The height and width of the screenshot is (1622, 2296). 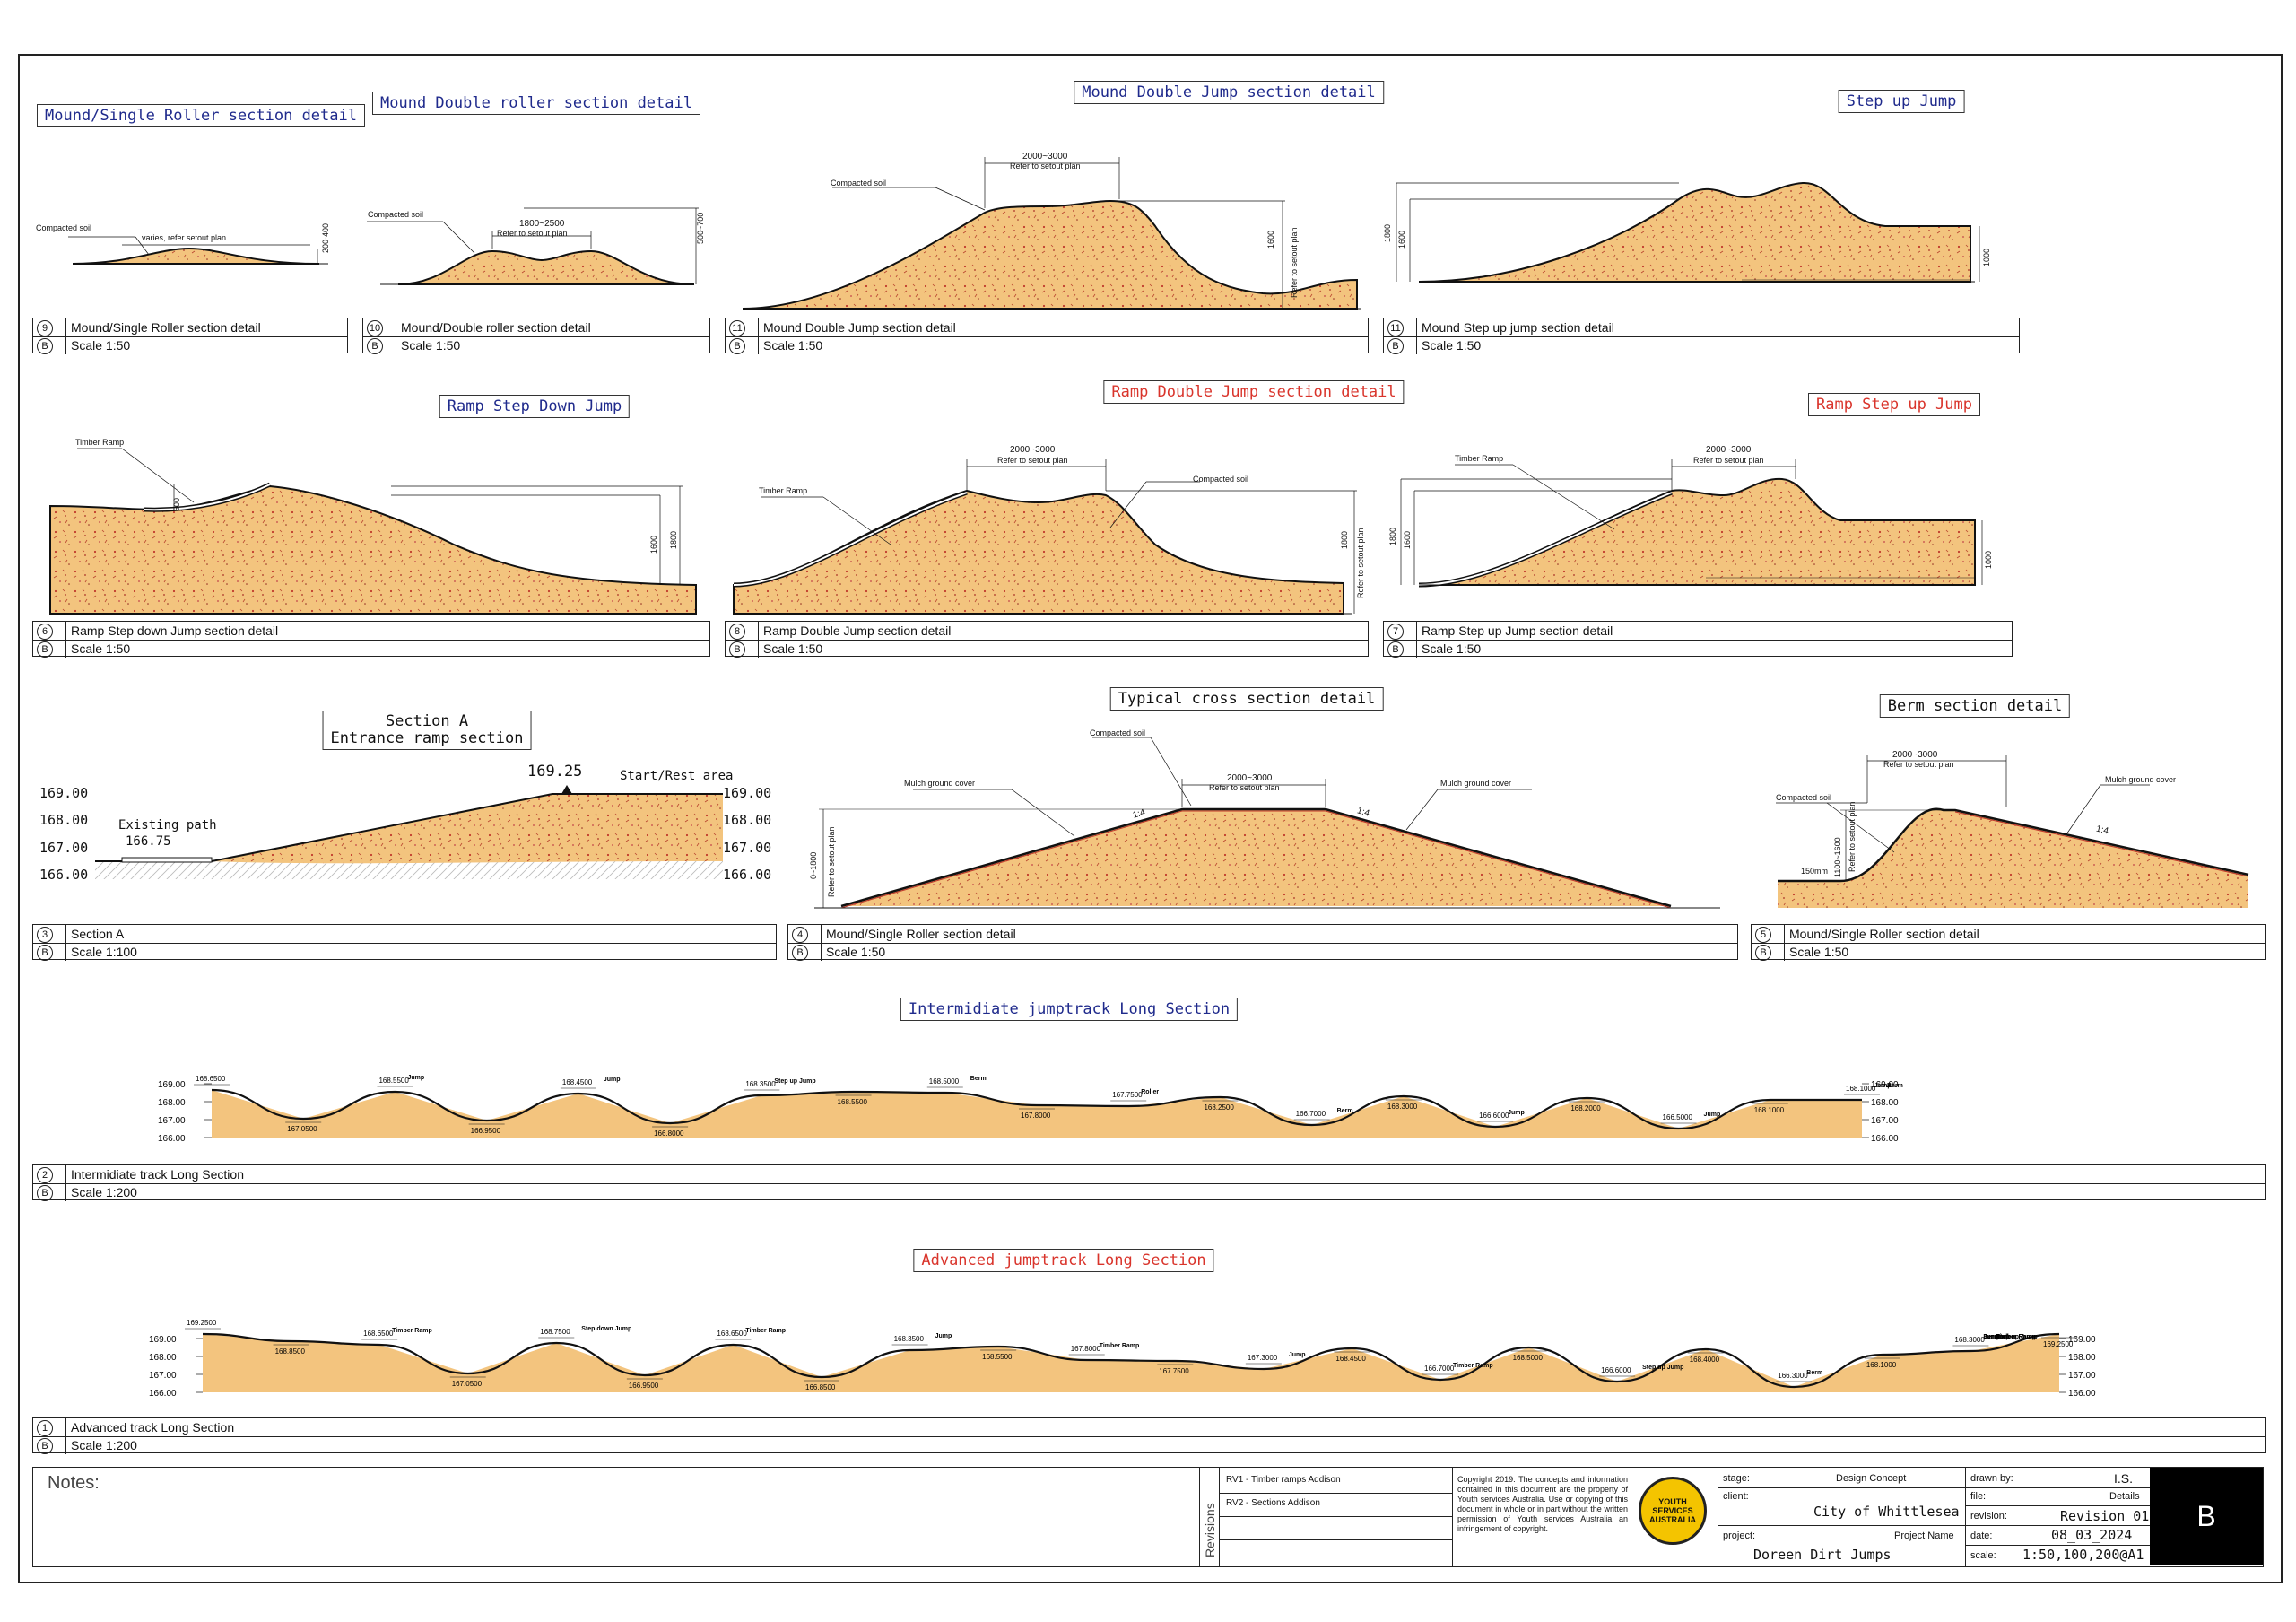 What do you see at coordinates (1769, 1110) in the screenshot?
I see `level-mark-17: 168.1000` at bounding box center [1769, 1110].